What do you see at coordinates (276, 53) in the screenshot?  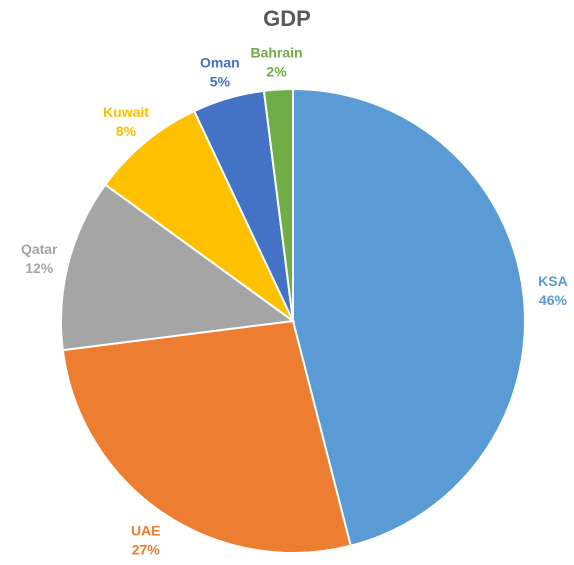 I see `slice-category-label: Bahrain` at bounding box center [276, 53].